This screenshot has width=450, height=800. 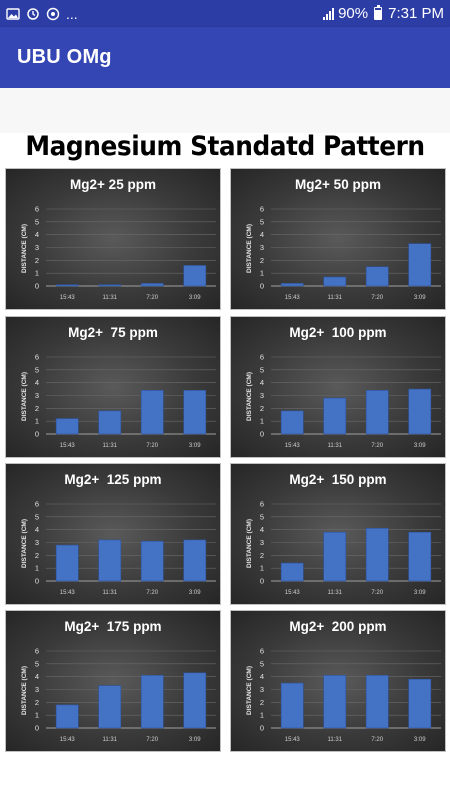 I want to click on chart-title: Mg2+ 75 ppm, so click(x=113, y=332).